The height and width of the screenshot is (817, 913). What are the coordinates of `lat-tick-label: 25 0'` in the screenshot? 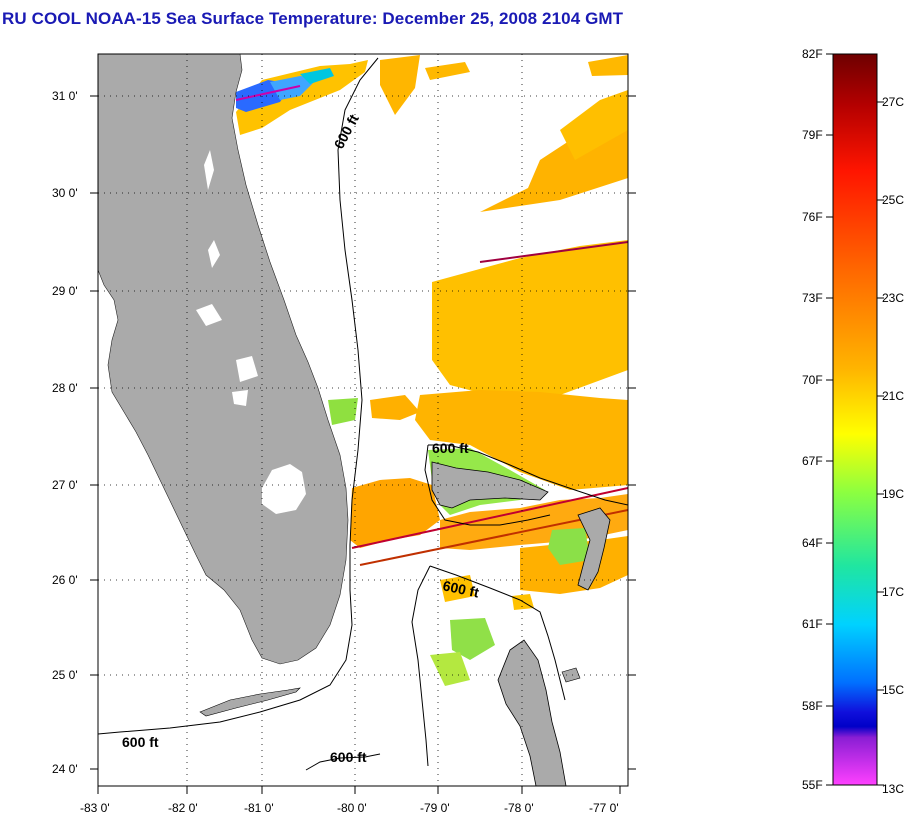 It's located at (65, 675).